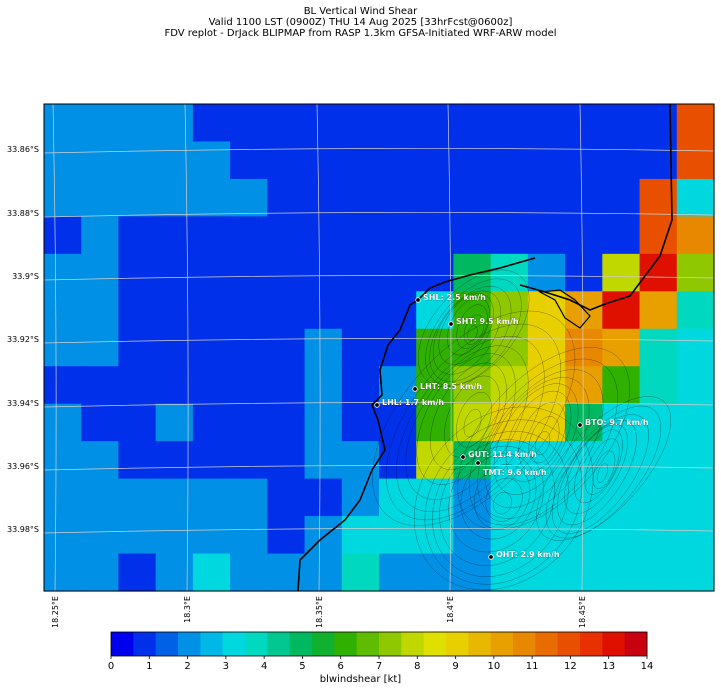 This screenshot has width=721, height=696. I want to click on colorbar-tick-label: 7, so click(379, 666).